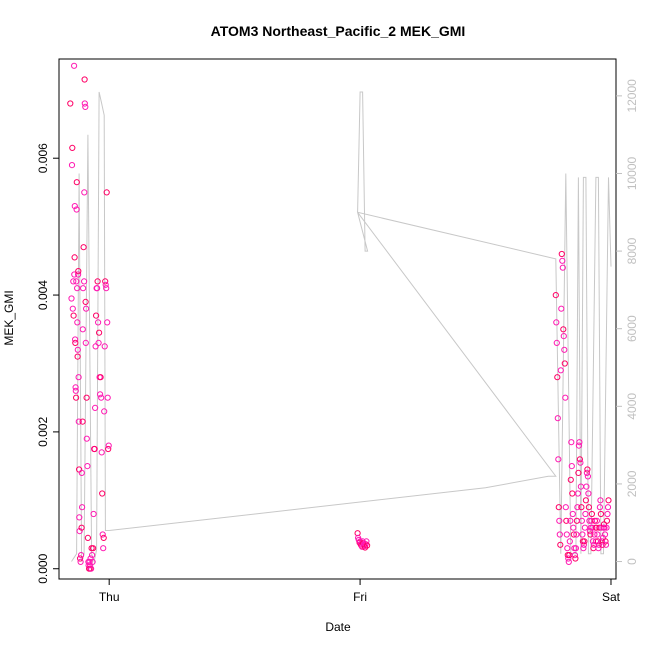 This screenshot has width=650, height=650. Describe the element at coordinates (109, 597) in the screenshot. I see `x-tick-label: Thu` at that location.